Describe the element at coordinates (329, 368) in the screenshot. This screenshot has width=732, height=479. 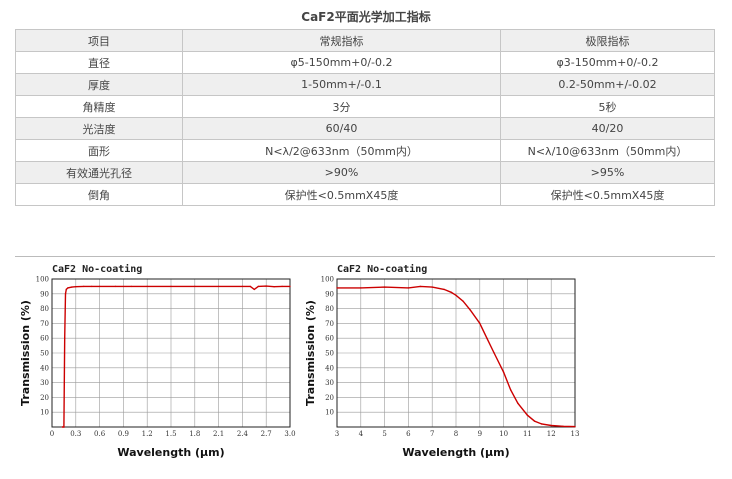
I see `y-tick-label: 40` at that location.